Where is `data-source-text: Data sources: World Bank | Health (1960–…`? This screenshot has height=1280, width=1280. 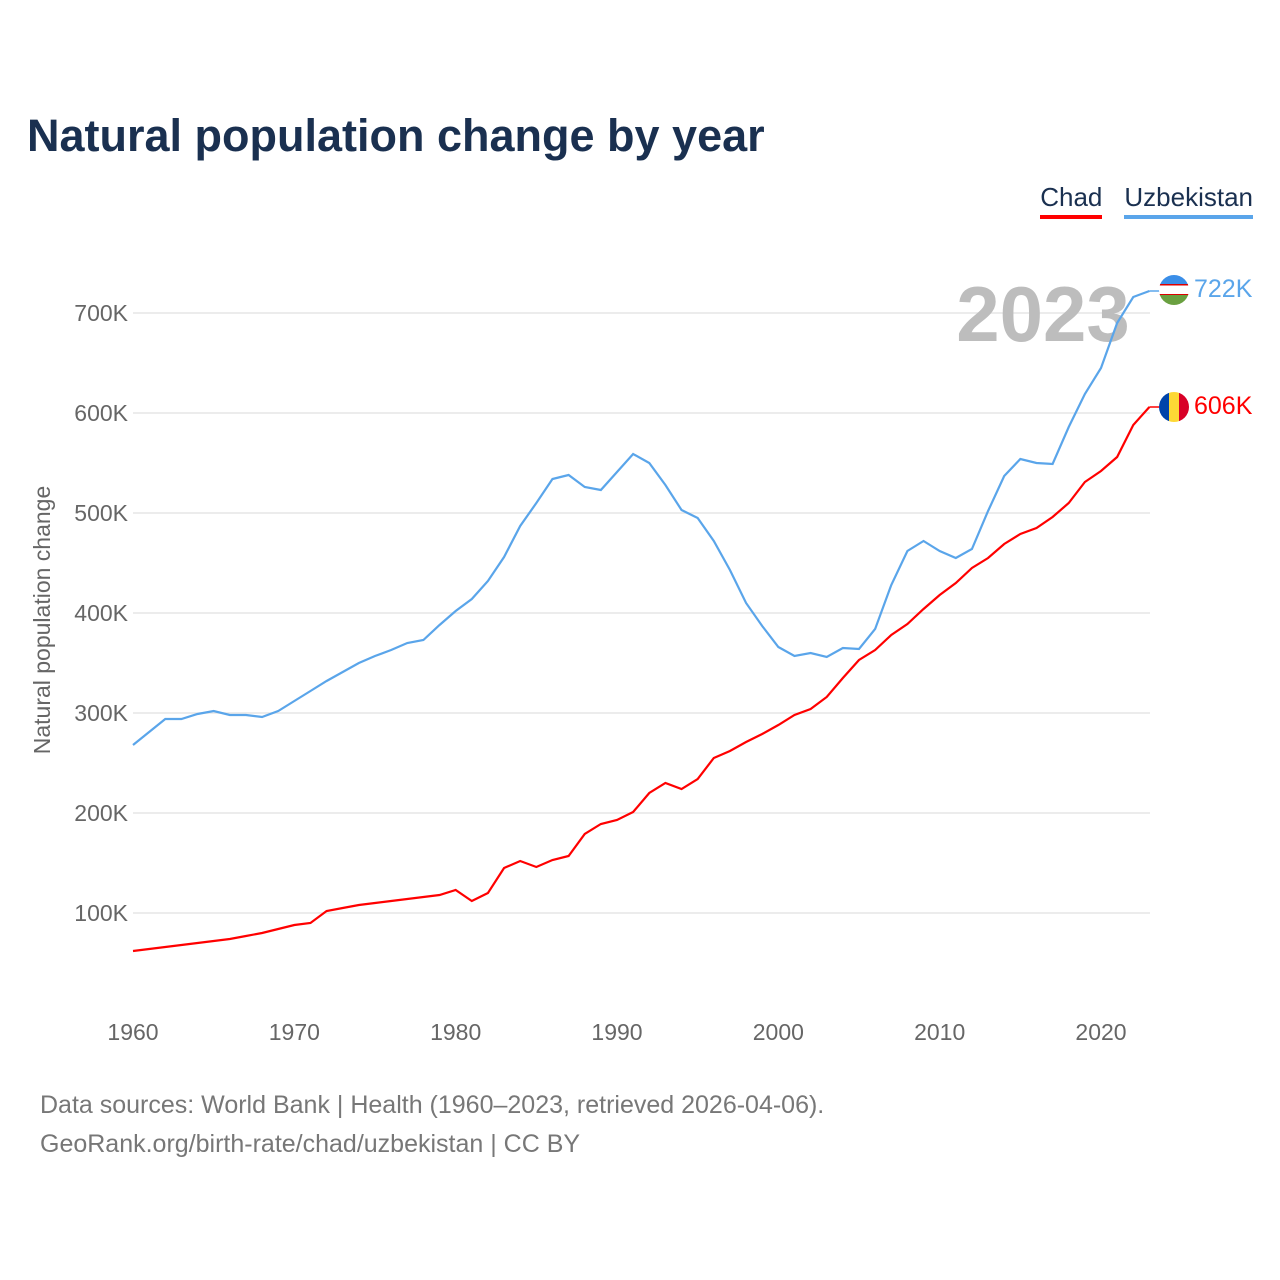
data-source-text: Data sources: World Bank | Health (1960–… is located at coordinates (432, 1105).